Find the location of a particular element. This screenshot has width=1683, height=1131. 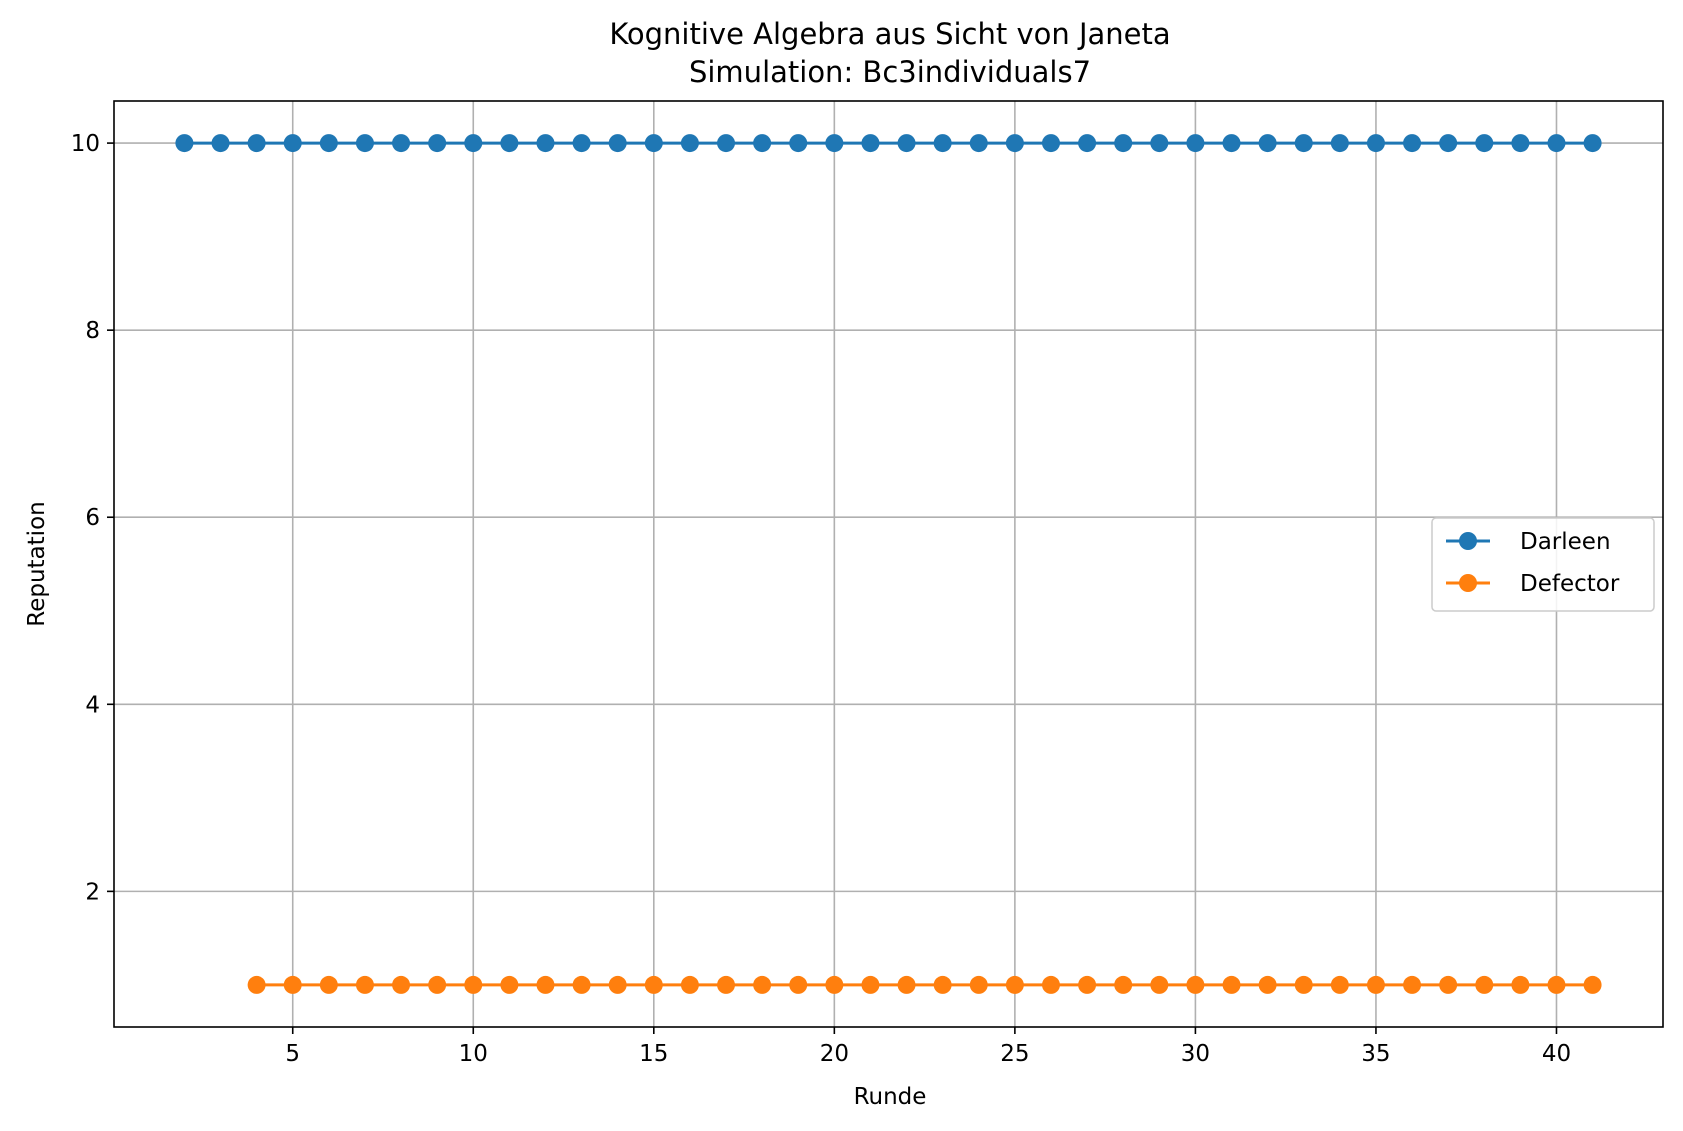

chart-title: Kognitive Algebra aus Sicht von Janeta is located at coordinates (889, 34).